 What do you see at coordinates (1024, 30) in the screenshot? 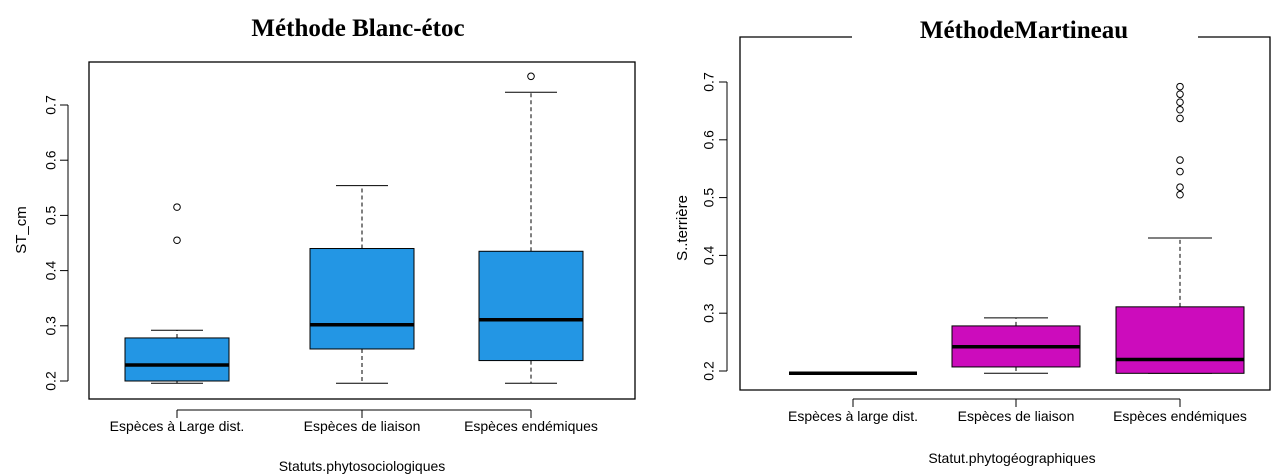
I see `chart-title: MéthodeMartineau` at bounding box center [1024, 30].